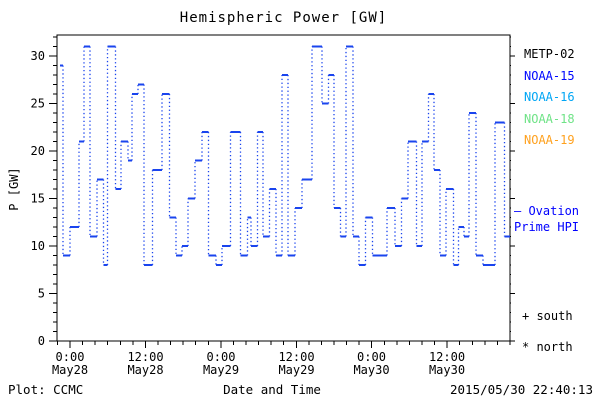 This screenshot has height=400, width=600. What do you see at coordinates (38, 199) in the screenshot?
I see `y-tick-label: 15` at bounding box center [38, 199].